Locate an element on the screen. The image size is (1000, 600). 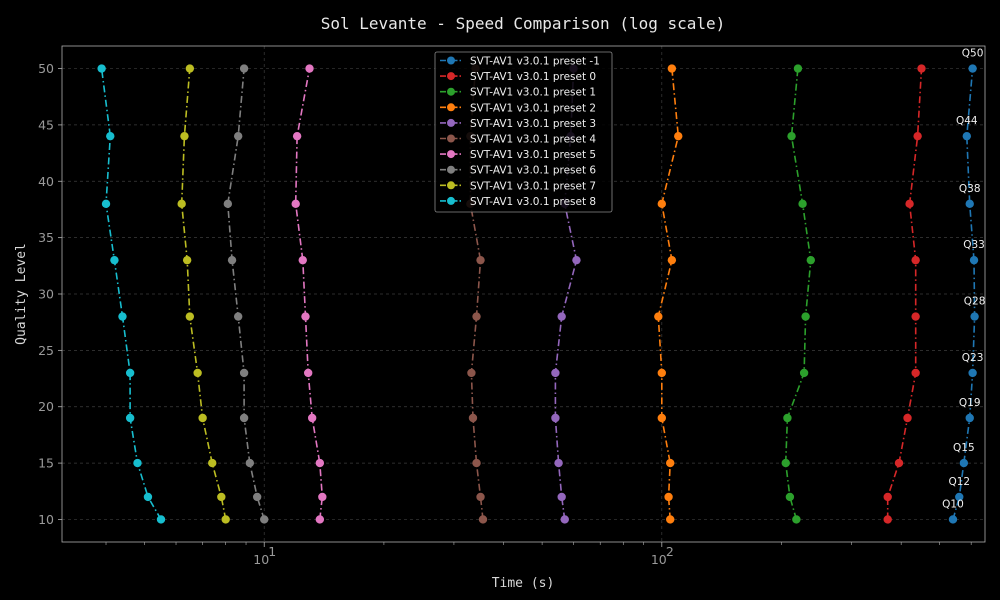
legend-item-2: SVT-AV1 v3.0.1 preset 1 is located at coordinates (518, 93).